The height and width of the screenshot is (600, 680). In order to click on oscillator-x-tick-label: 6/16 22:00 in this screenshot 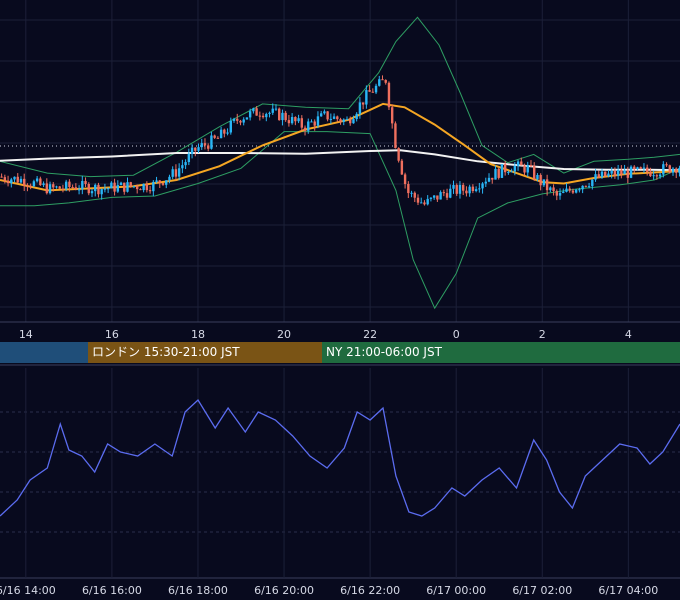, I will do `click(370, 590)`.